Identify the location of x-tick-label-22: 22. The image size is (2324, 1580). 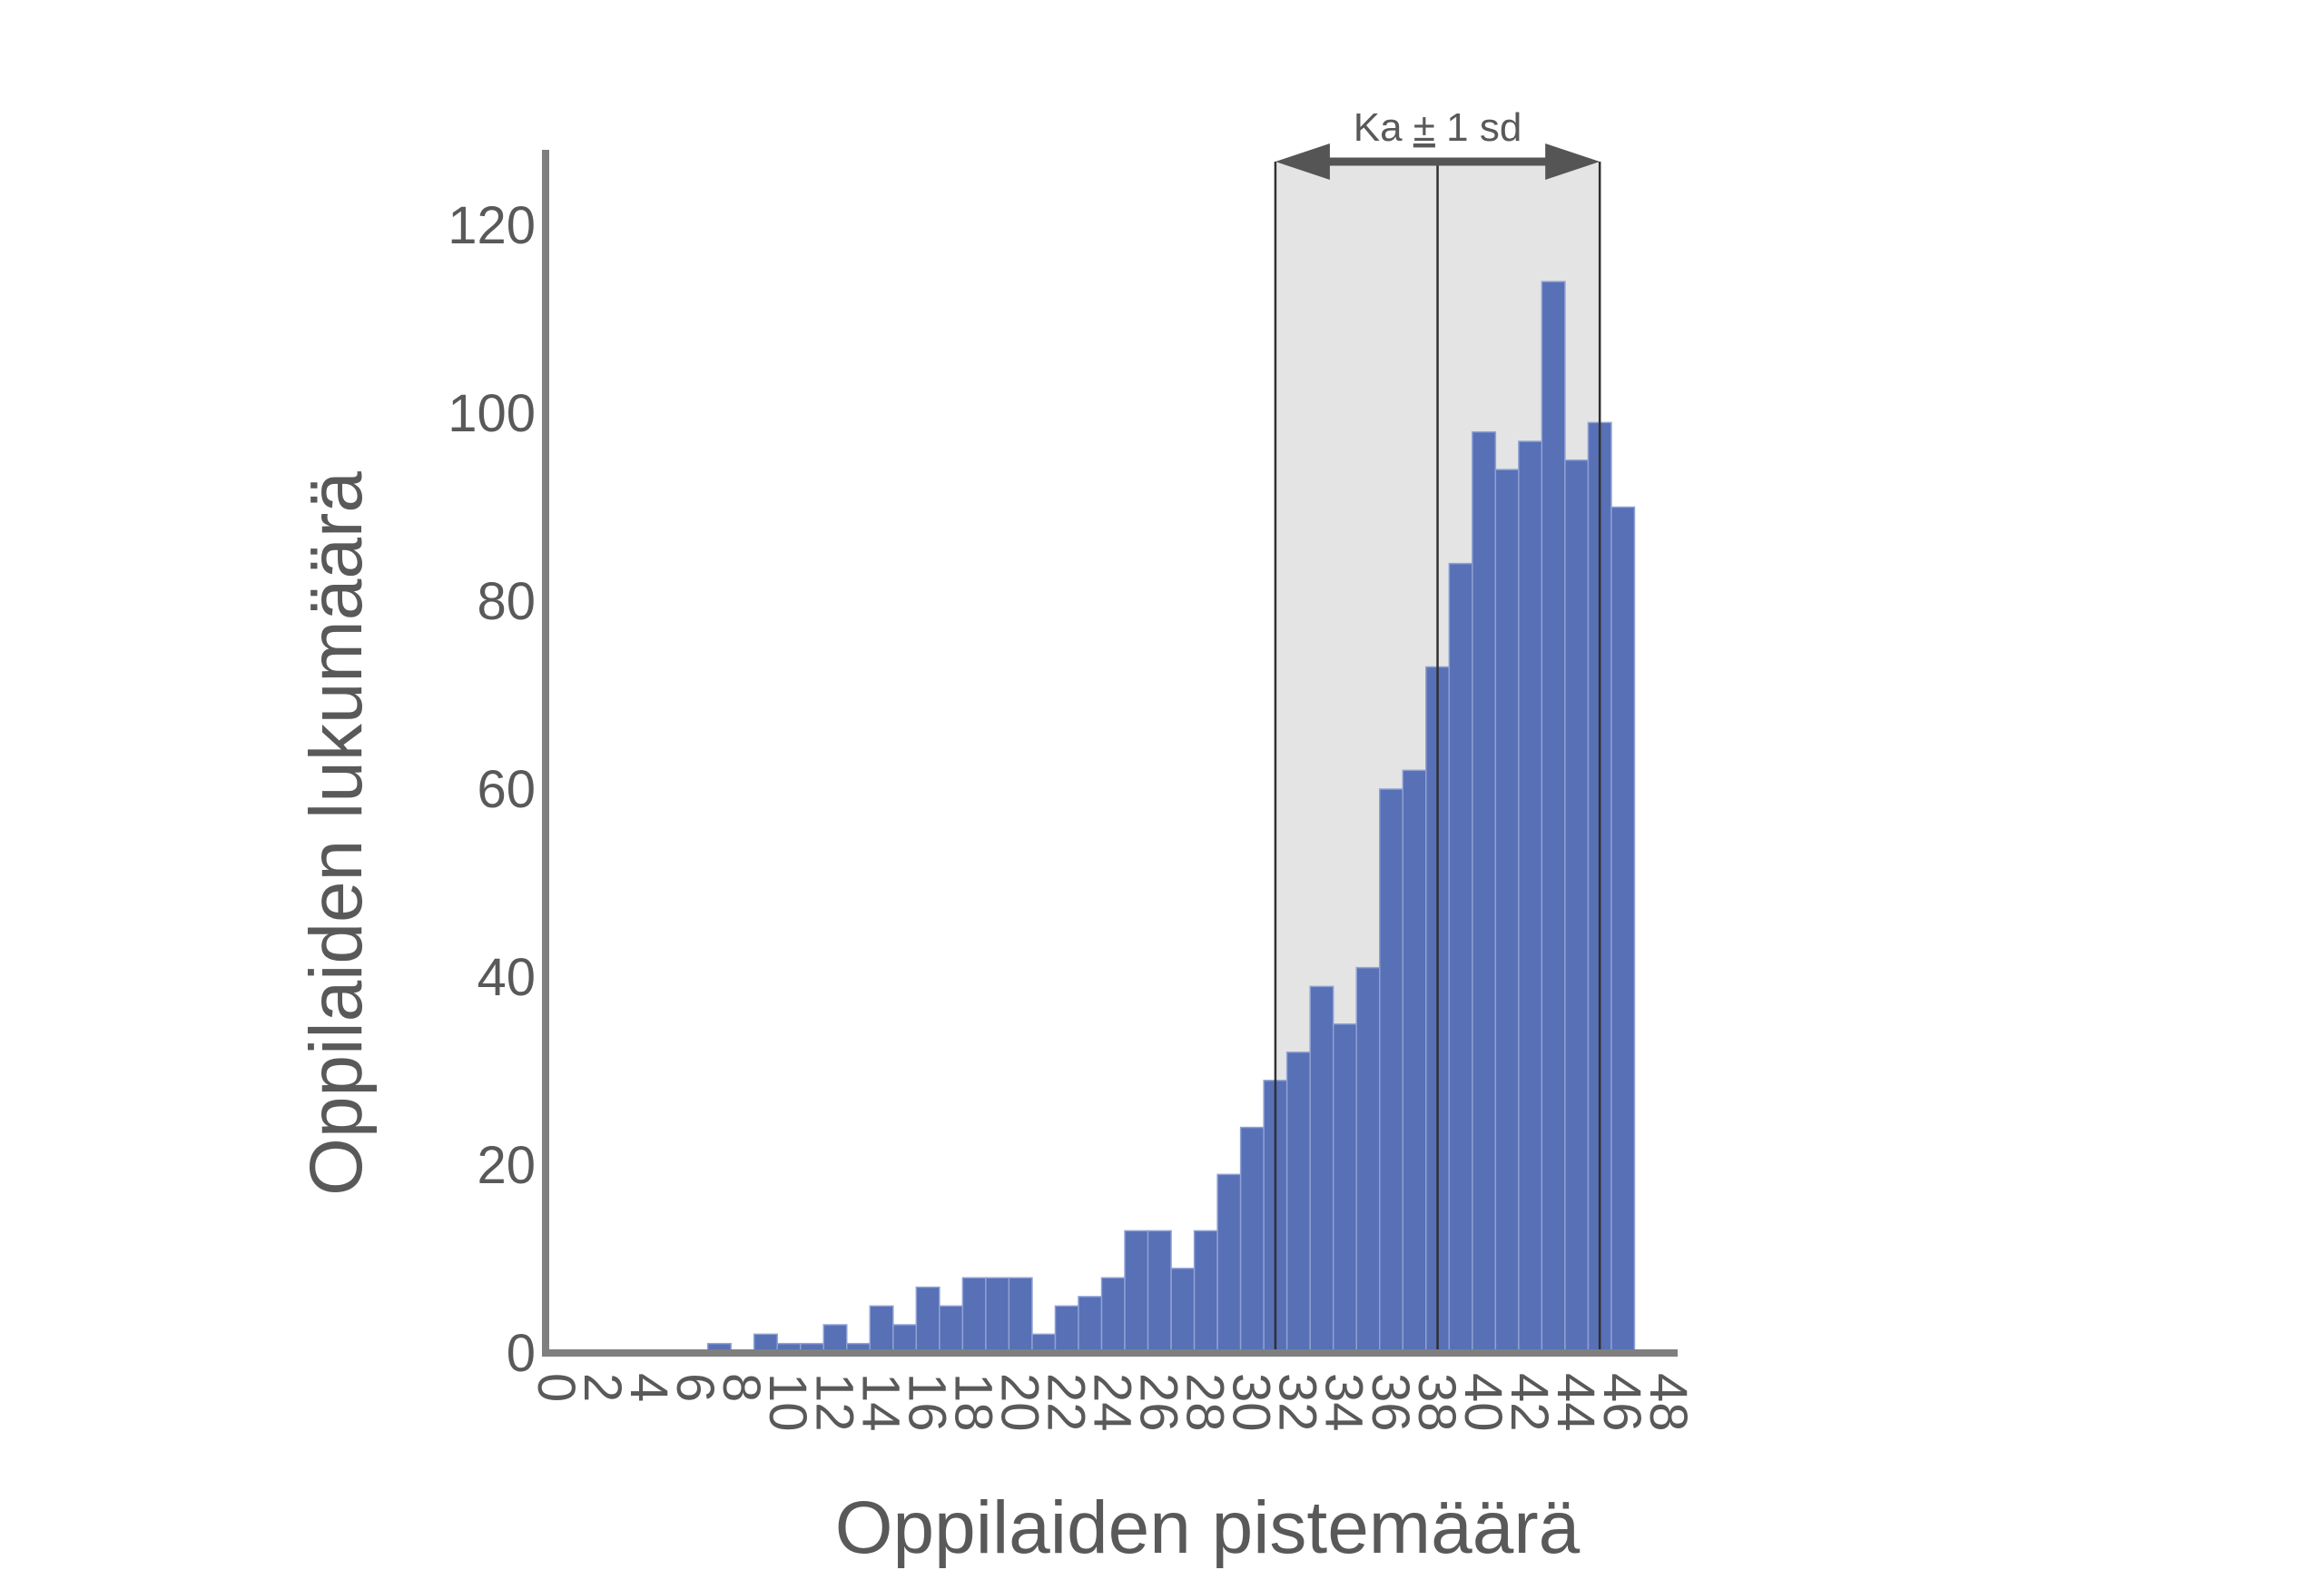
(1065, 1403).